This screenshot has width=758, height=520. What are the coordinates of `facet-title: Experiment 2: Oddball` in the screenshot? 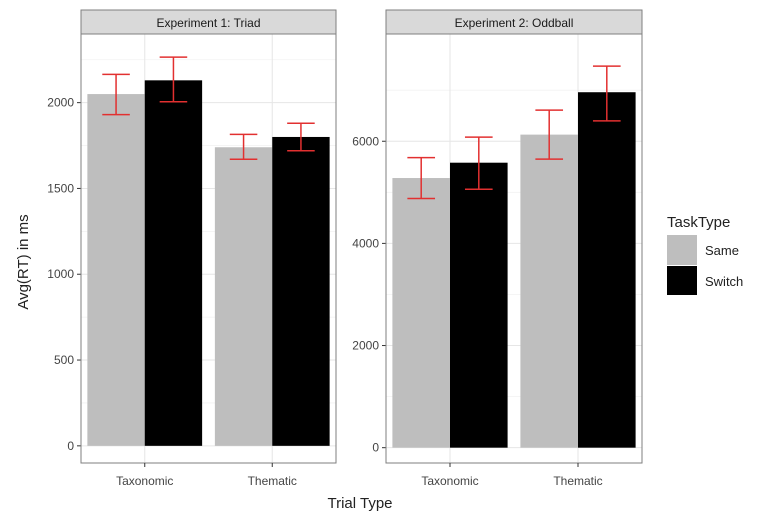 It's located at (514, 23).